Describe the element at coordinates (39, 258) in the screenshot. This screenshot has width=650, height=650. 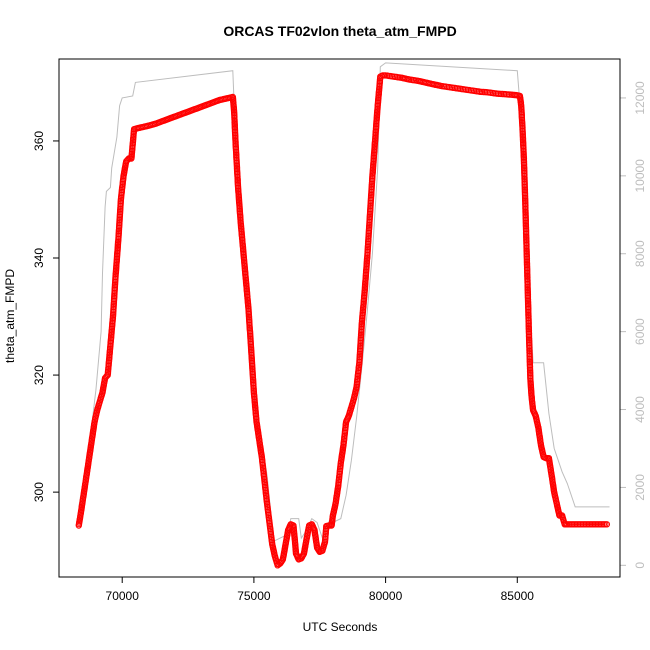
I see `y-tick-label: 340` at that location.